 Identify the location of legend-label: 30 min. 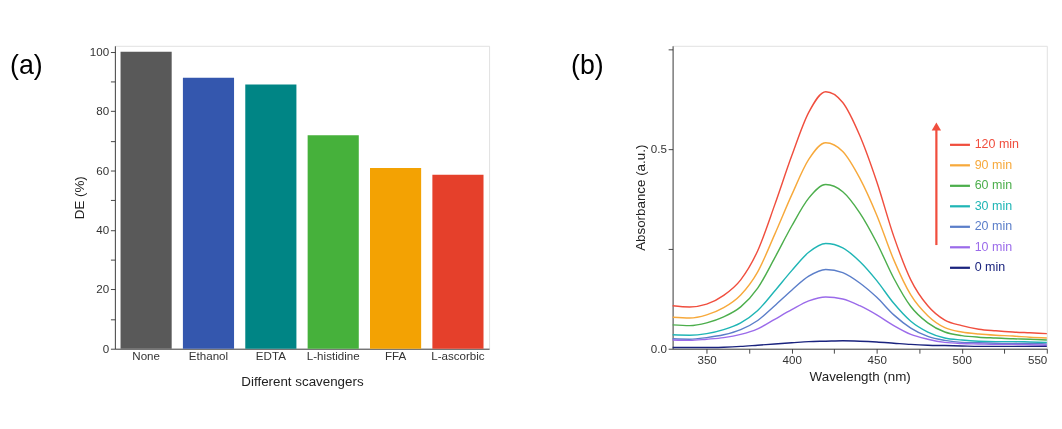
(993, 205).